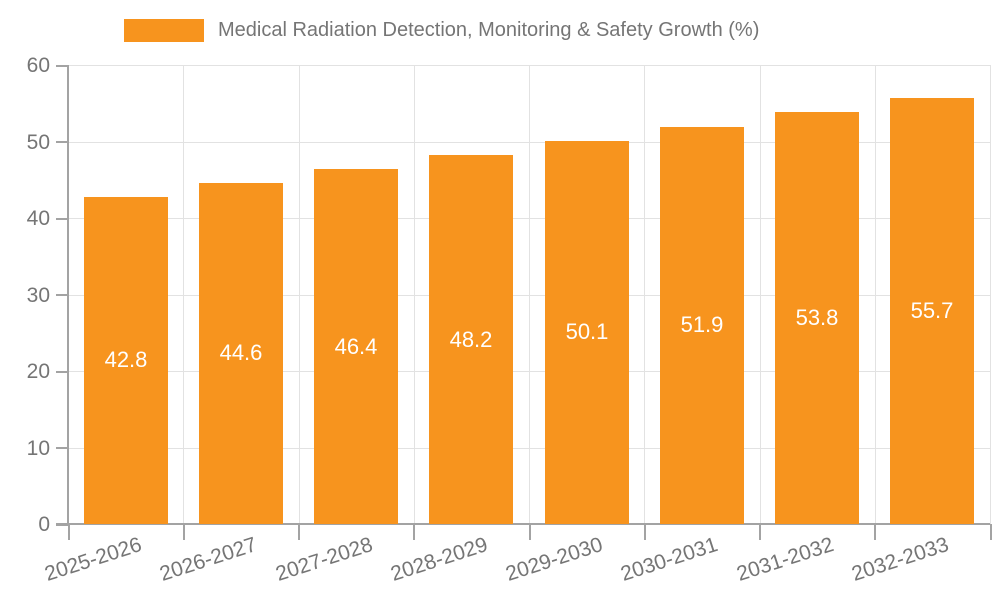 This screenshot has height=600, width=1000. Describe the element at coordinates (669, 559) in the screenshot. I see `x-axis-tick-label: 2030-2031` at that location.